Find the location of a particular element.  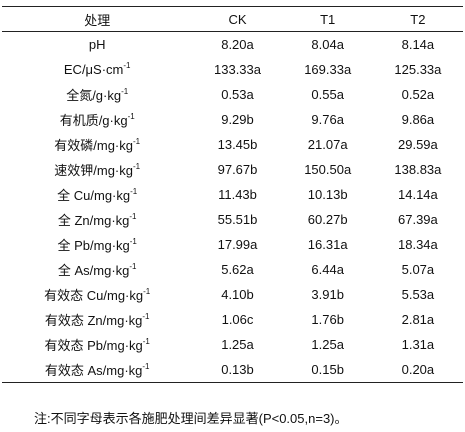

value-cell: 2.81a is located at coordinates (418, 319).